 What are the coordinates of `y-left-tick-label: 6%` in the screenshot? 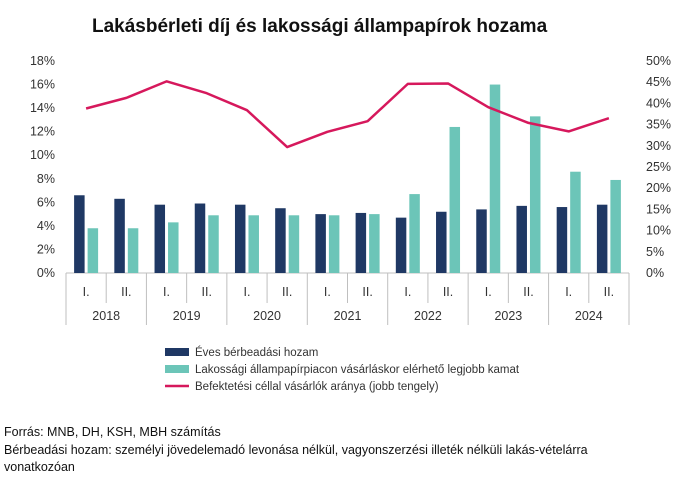 It's located at (46, 202).